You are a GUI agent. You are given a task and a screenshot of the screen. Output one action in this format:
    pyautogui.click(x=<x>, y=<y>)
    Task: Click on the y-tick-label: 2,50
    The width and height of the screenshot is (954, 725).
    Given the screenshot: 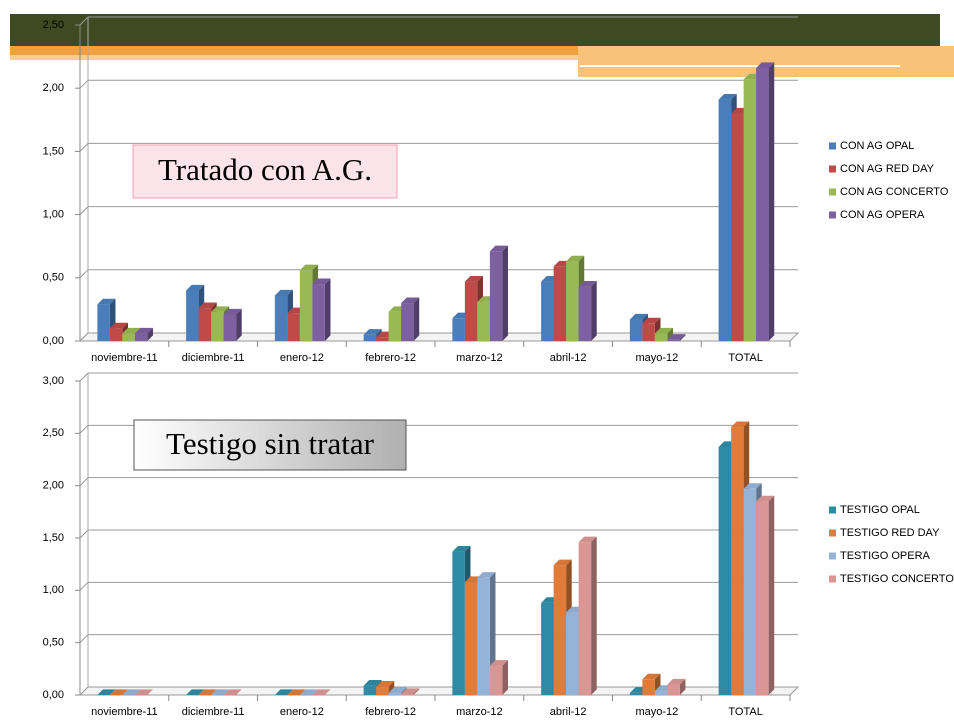 What is the action you would take?
    pyautogui.click(x=53, y=433)
    